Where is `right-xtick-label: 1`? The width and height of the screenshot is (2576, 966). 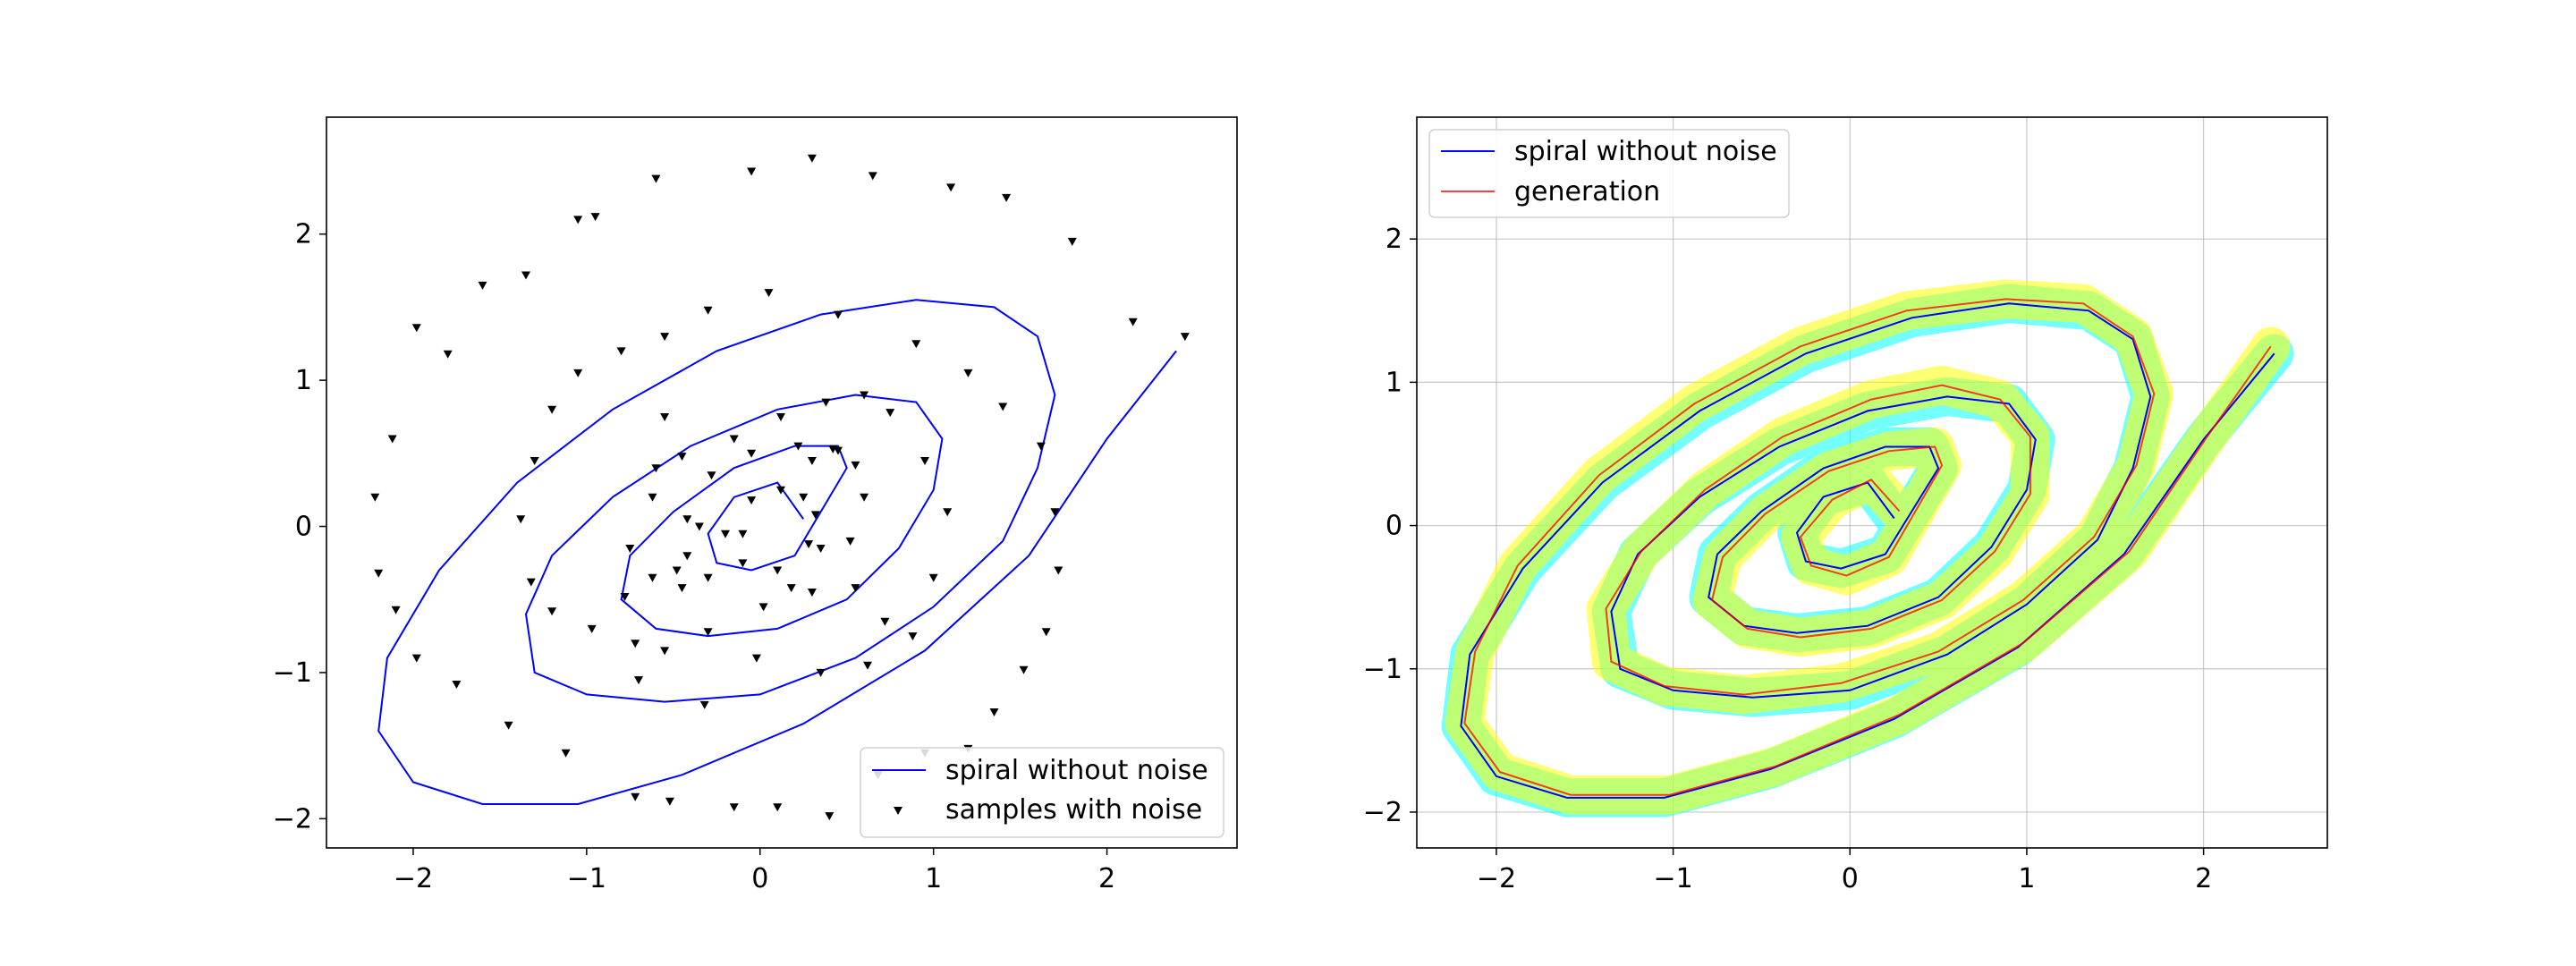
right-xtick-label: 1 is located at coordinates (2026, 878).